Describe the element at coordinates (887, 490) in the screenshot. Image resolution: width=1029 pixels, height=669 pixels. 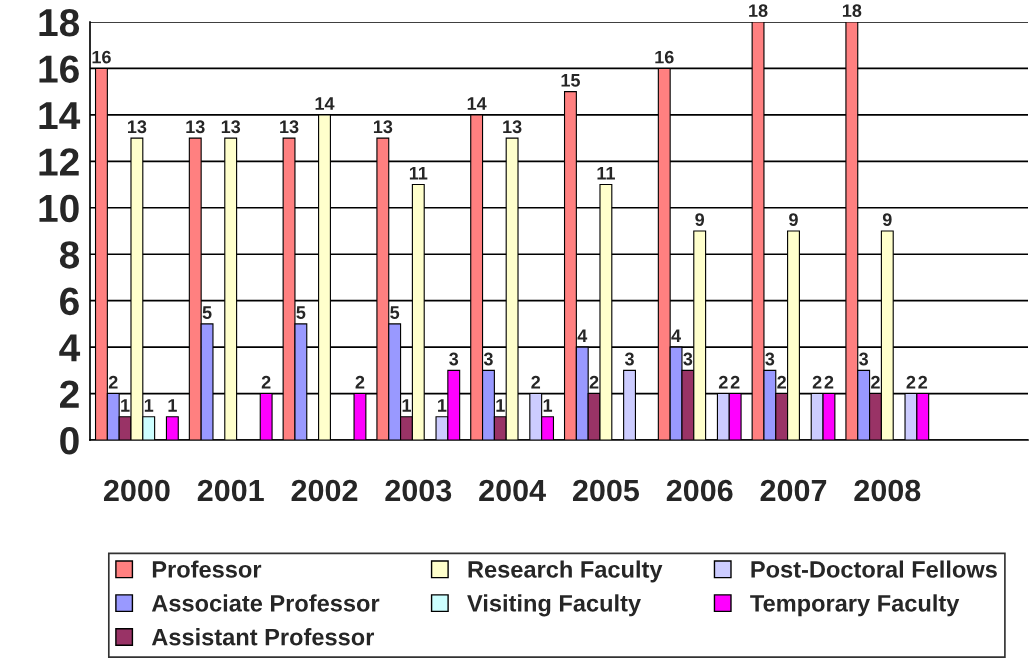
I see `x-tick-label: 2008` at that location.